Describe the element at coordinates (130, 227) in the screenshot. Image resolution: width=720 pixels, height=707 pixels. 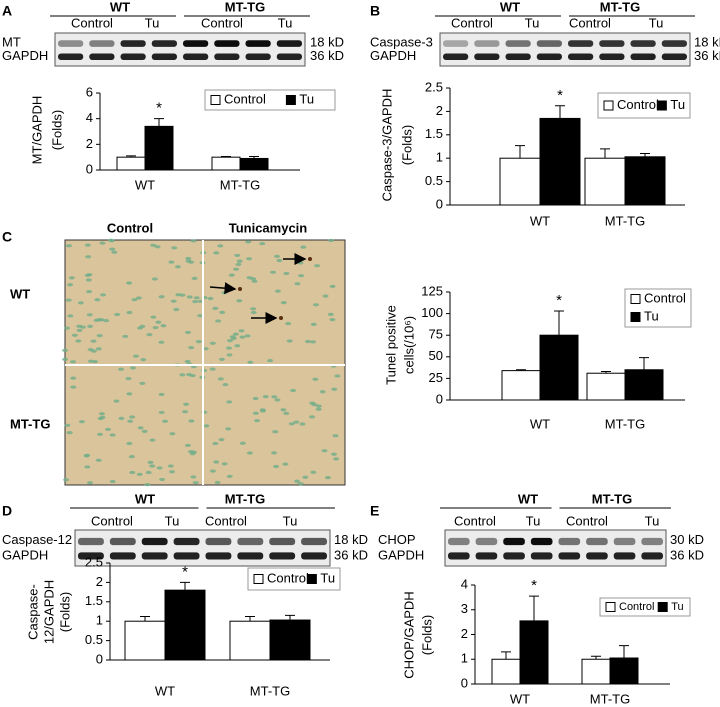
I see `column-label: Control` at that location.